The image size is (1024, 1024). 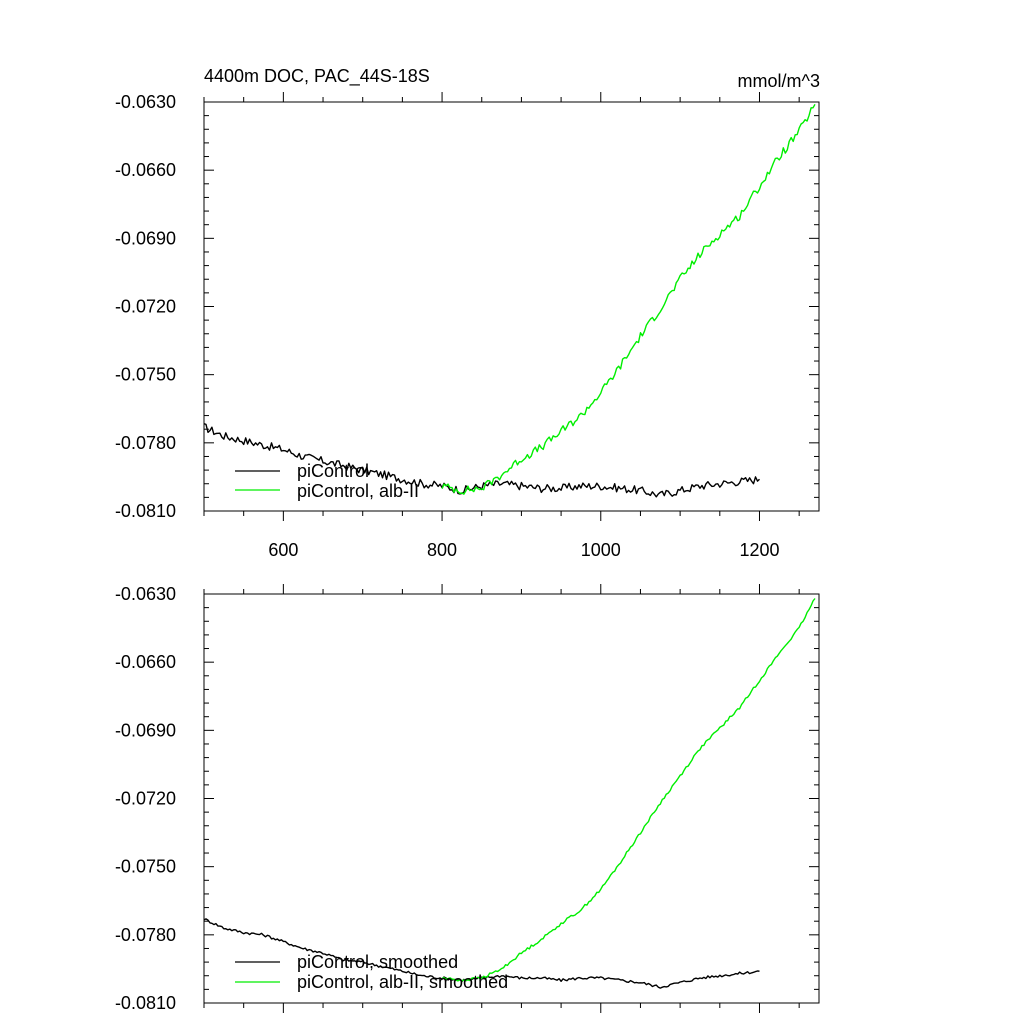 What do you see at coordinates (779, 81) in the screenshot?
I see `units-label: mmol/m^3` at bounding box center [779, 81].